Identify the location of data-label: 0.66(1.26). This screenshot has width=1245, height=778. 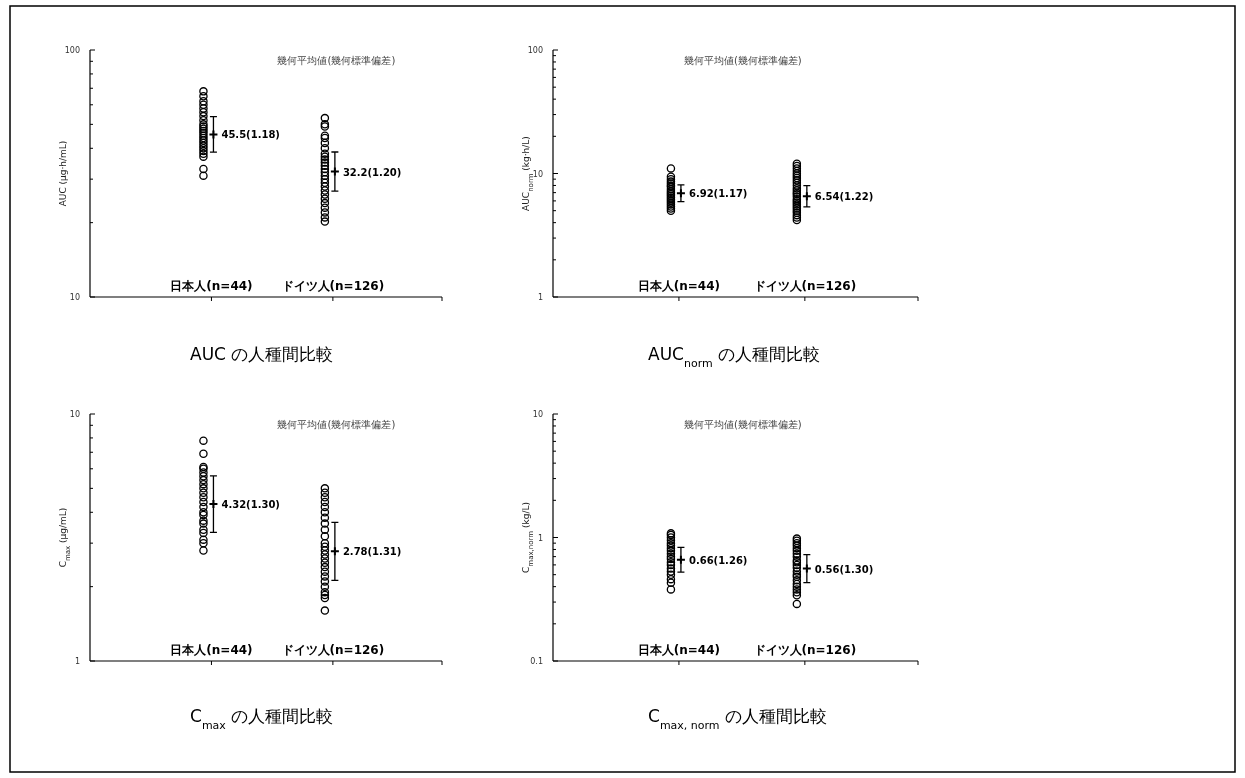
(718, 560).